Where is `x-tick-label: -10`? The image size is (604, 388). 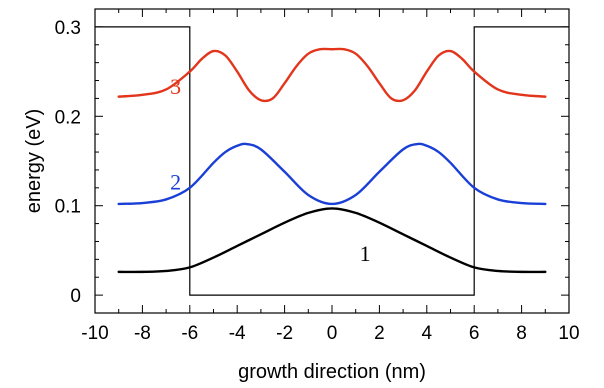 x-tick-label: -10 is located at coordinates (94, 333).